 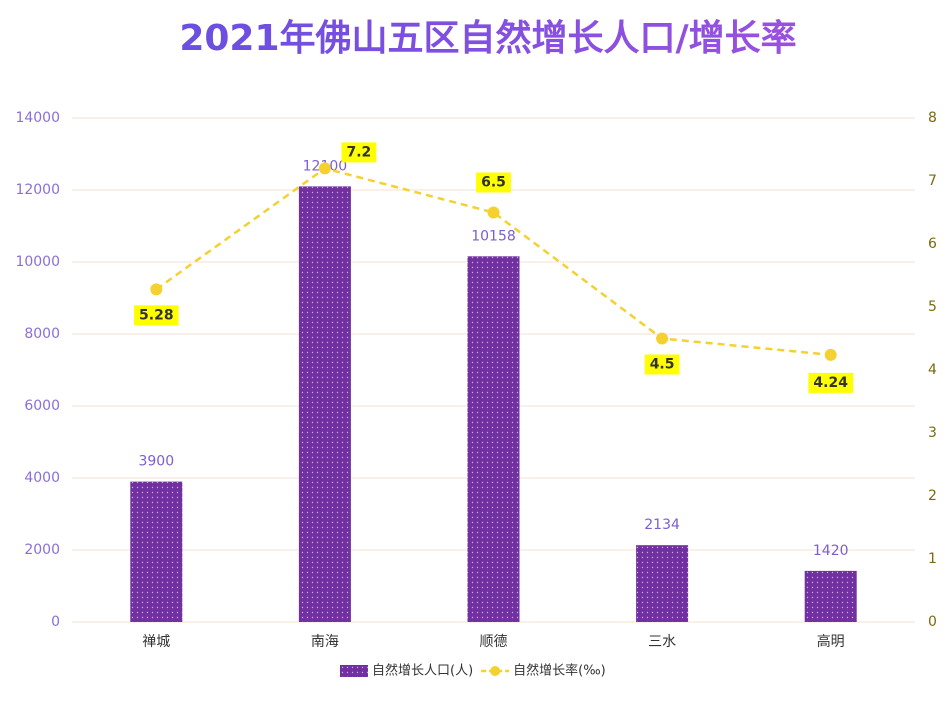 What do you see at coordinates (37, 118) in the screenshot?
I see `y-tick-label: 14000` at bounding box center [37, 118].